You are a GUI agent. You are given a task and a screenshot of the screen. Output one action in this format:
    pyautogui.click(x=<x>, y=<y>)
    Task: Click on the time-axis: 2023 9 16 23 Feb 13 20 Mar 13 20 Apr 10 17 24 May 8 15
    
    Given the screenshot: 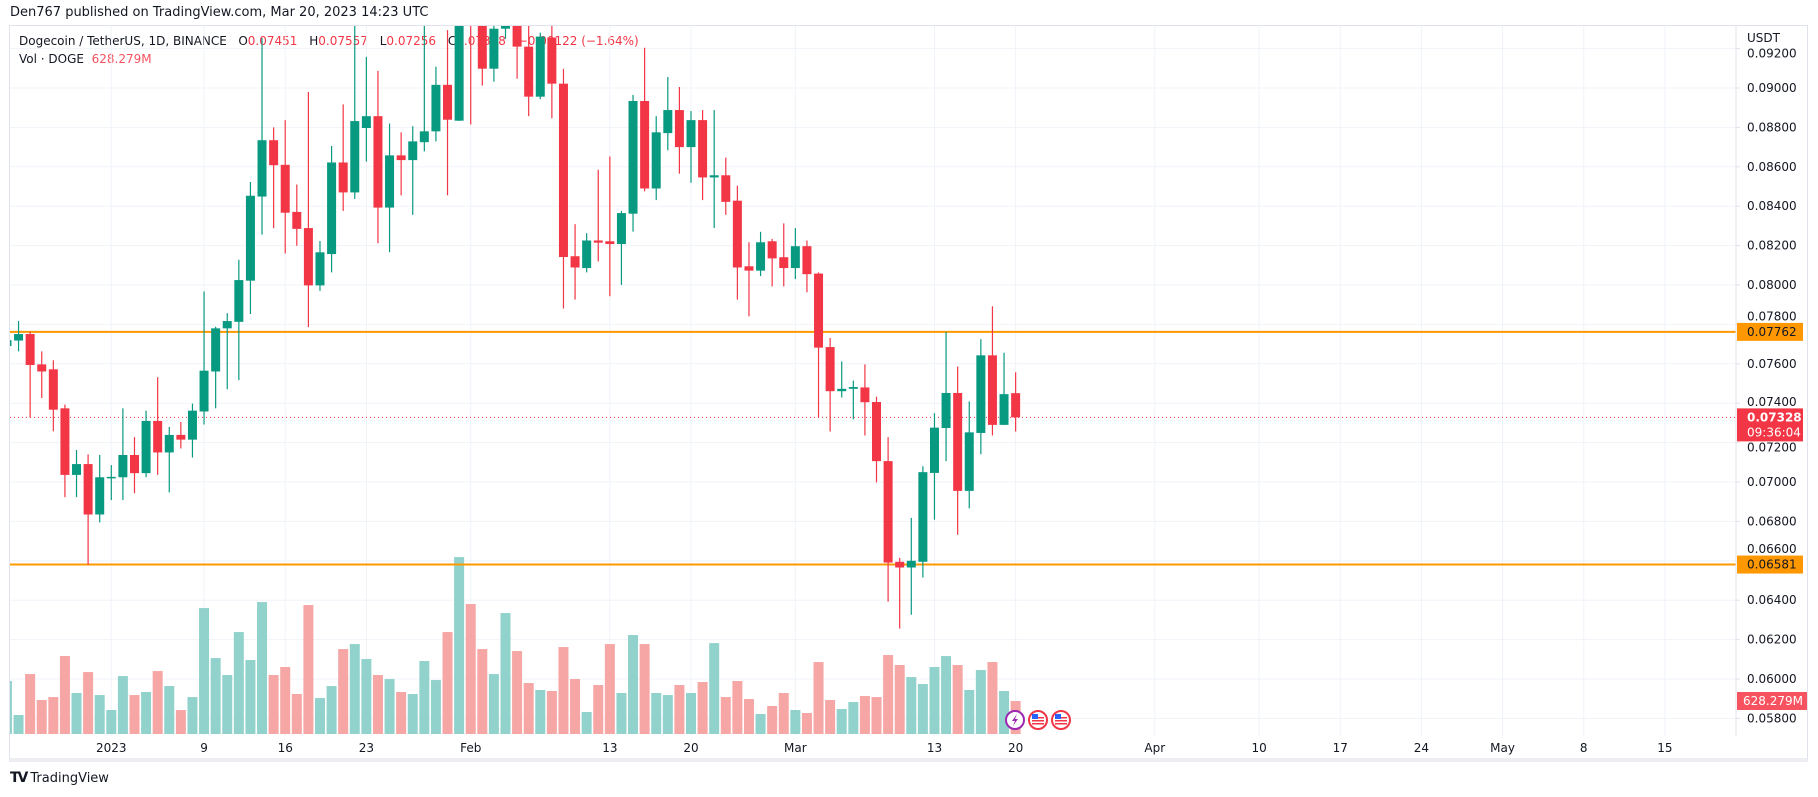 What is the action you would take?
    pyautogui.click(x=884, y=748)
    